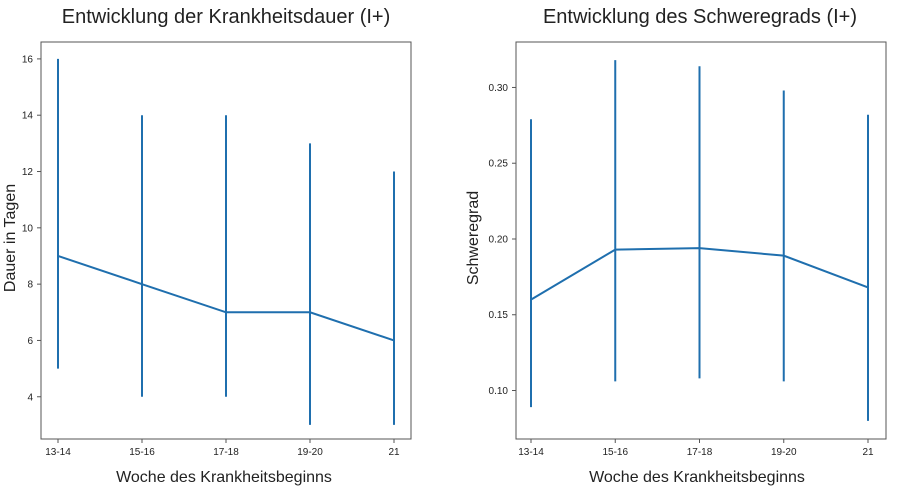 The image size is (897, 497). I want to click on y-axis-label: Dauer in Tagen, so click(10, 238).